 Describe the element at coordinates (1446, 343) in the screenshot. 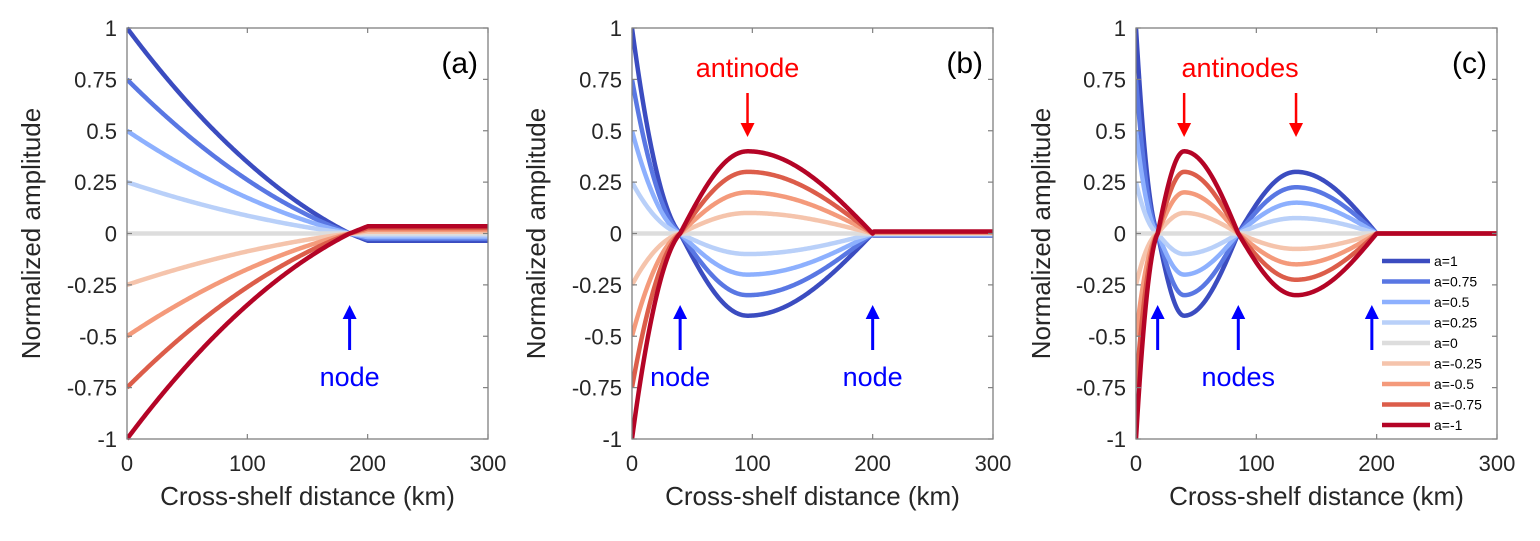

I see `legend-entry: a=0` at that location.